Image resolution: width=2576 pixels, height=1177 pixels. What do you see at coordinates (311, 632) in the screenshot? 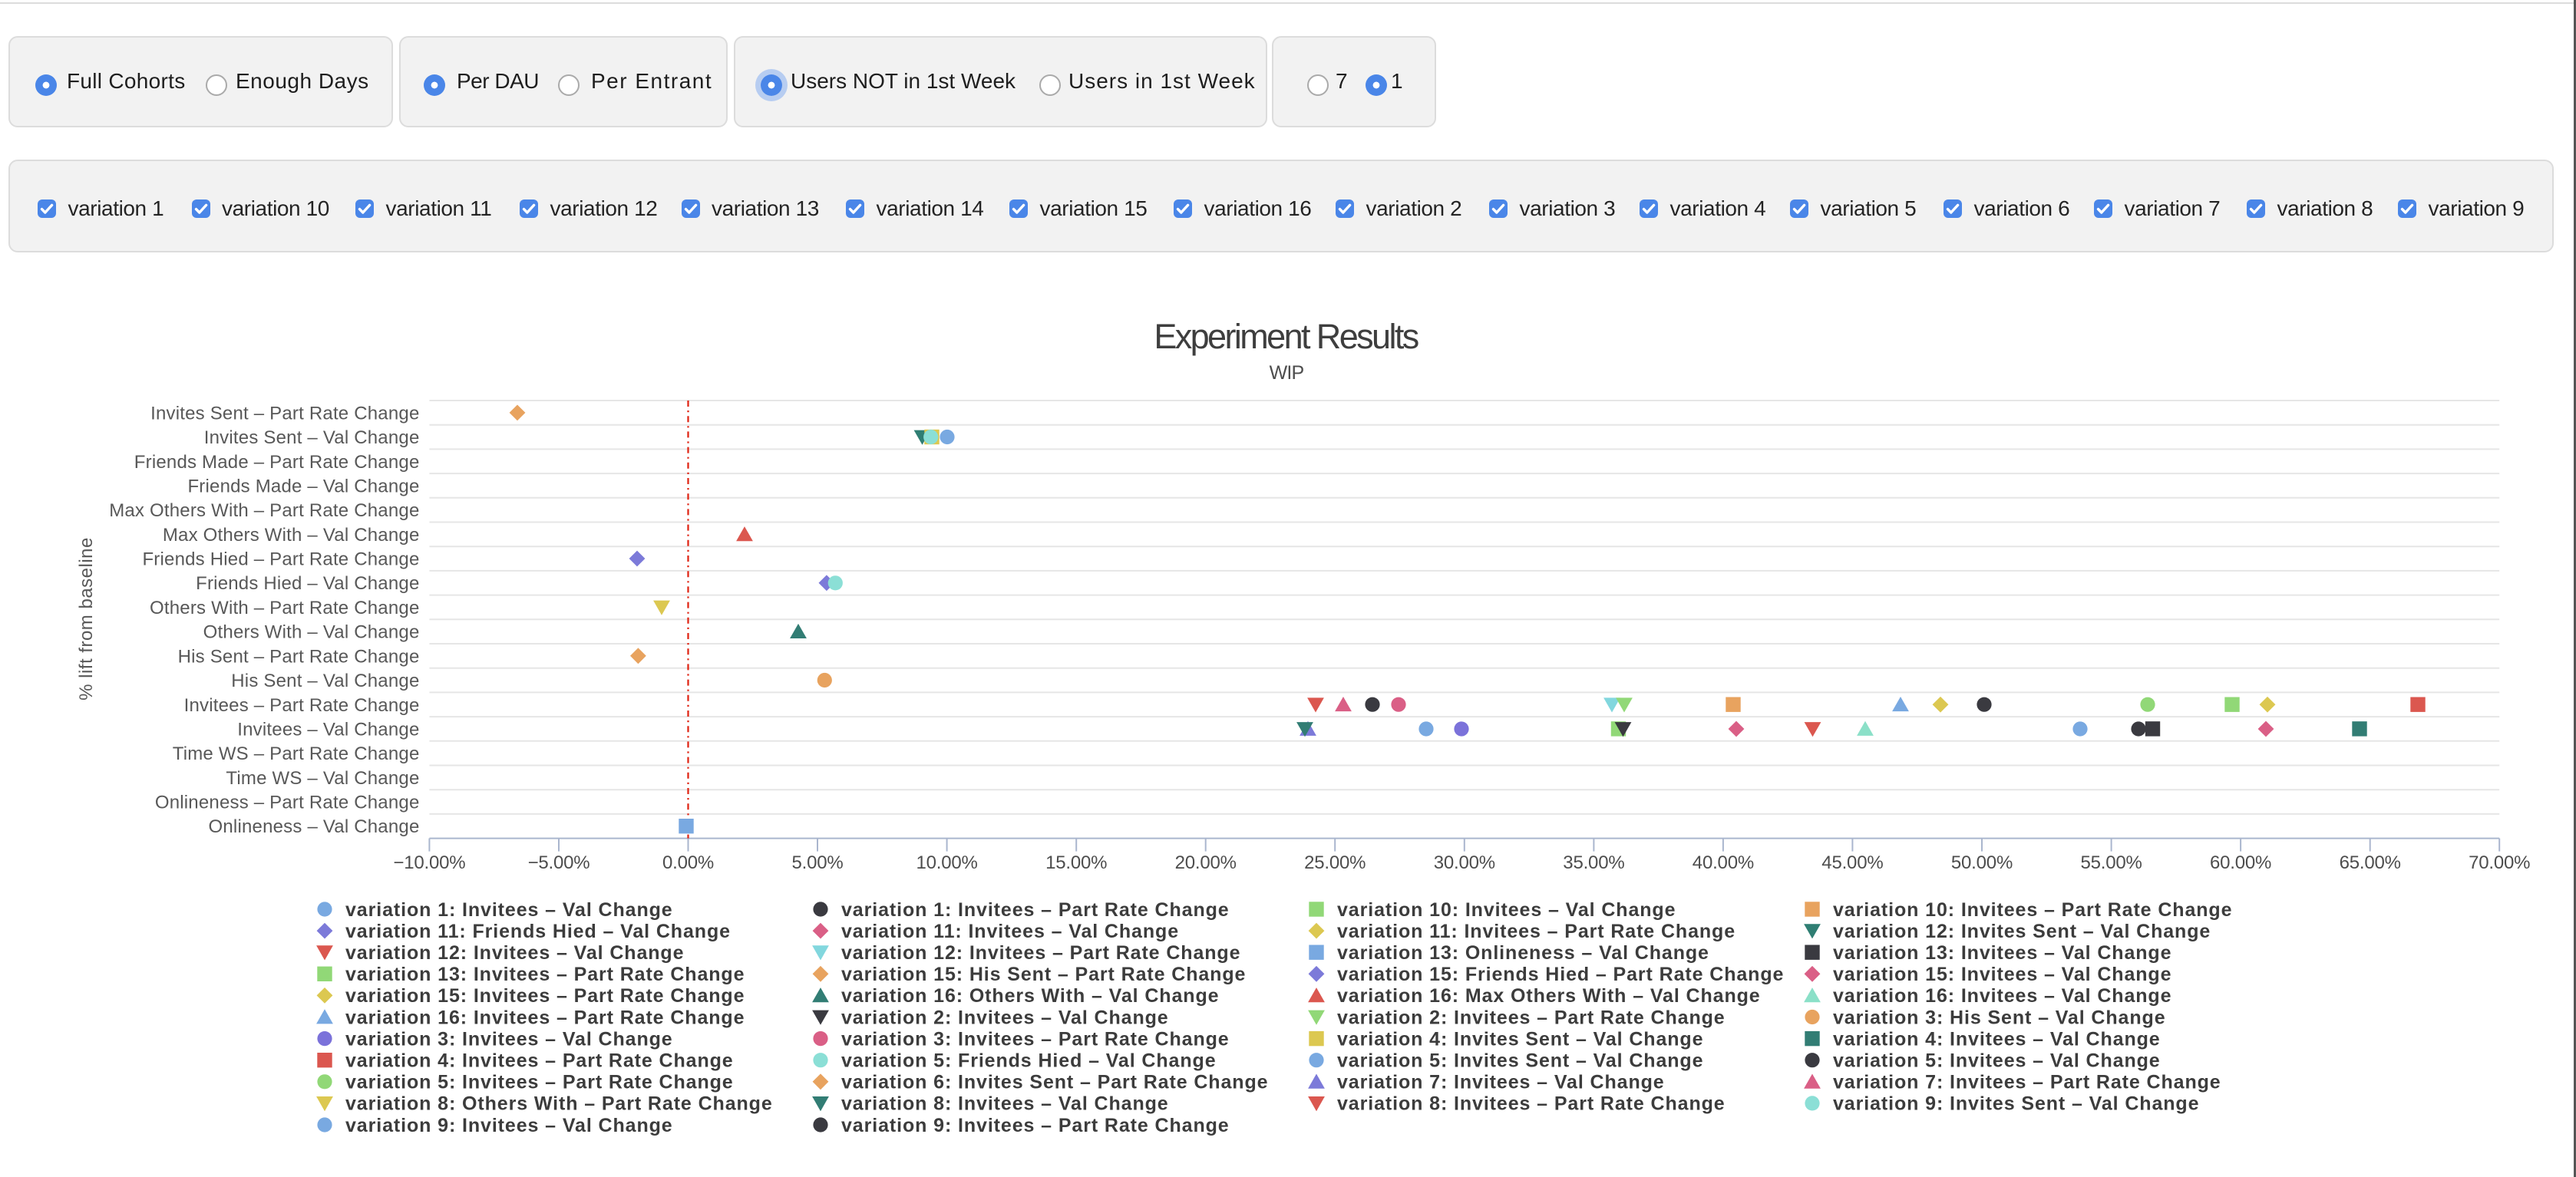
I see `svg-text: Others With – Val Change` at bounding box center [311, 632].